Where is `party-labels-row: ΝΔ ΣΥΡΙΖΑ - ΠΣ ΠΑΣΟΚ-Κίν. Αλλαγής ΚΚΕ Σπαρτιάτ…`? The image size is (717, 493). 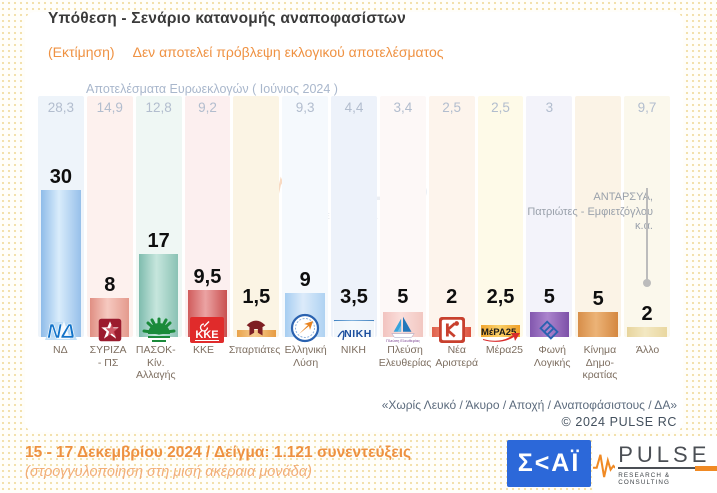
party-labels-row: ΝΔ ΣΥΡΙΖΑ - ΠΣ ΠΑΣΟΚ-Κίν. Αλλαγής ΚΚΕ Σπαρτιάτ… is located at coordinates (354, 363).